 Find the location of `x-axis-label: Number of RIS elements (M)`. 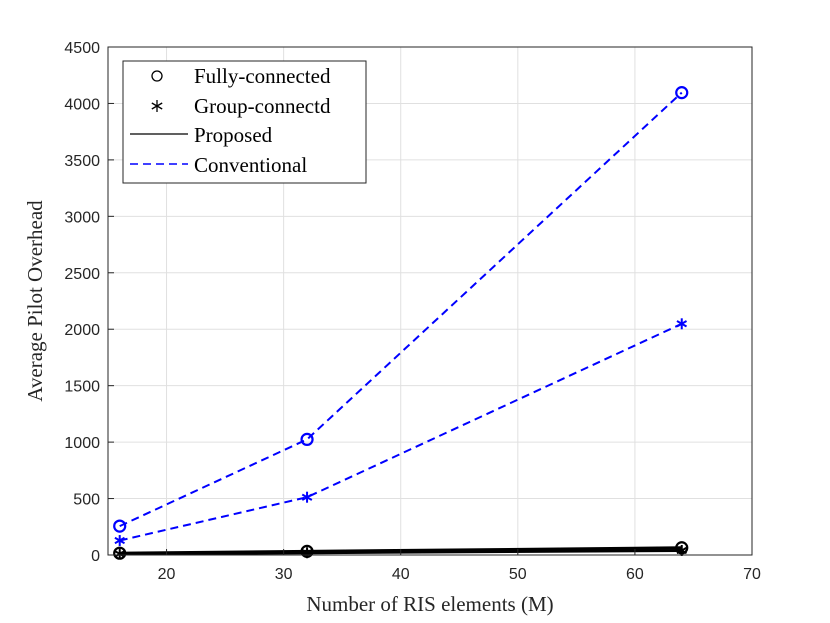

x-axis-label: Number of RIS elements (M) is located at coordinates (429, 604).